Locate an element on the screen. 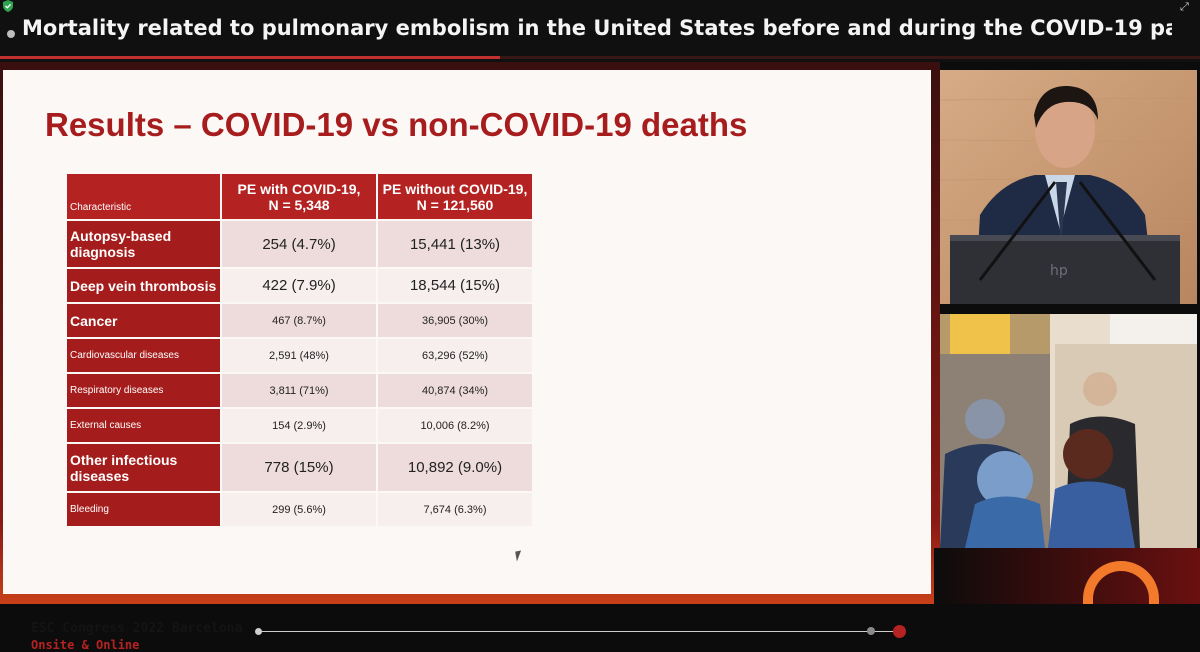 The image size is (1200, 652). cell-with-covid: 154 (2.9%) is located at coordinates (299, 425).